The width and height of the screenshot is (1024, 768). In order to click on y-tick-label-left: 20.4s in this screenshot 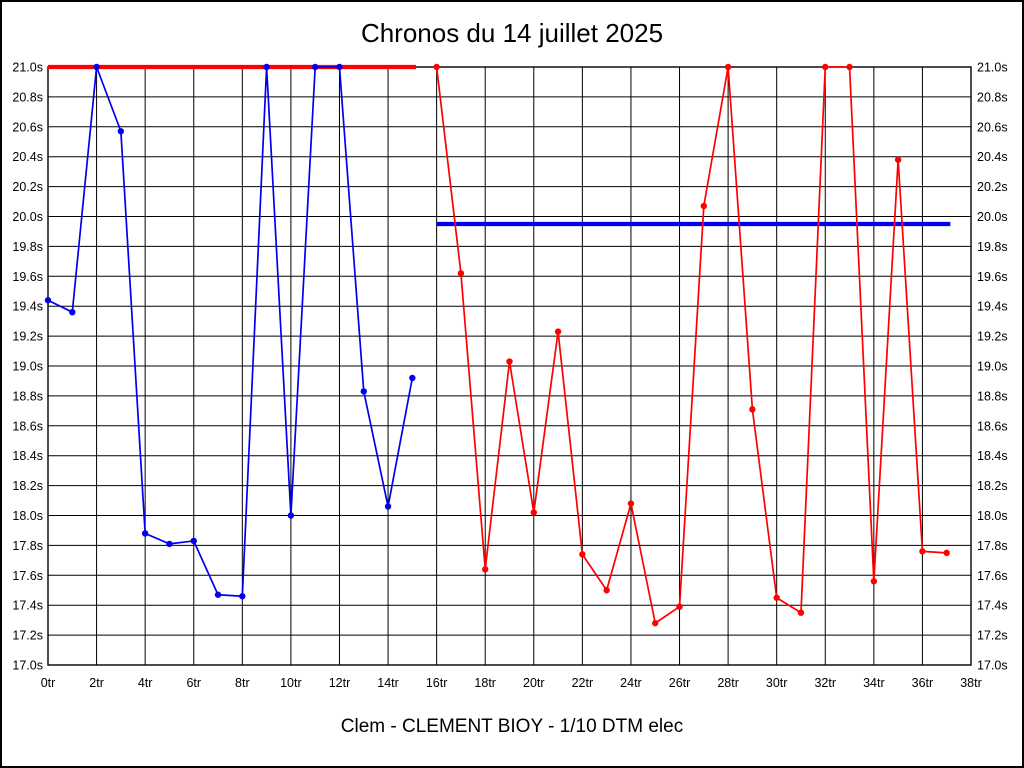, I will do `click(27, 157)`.